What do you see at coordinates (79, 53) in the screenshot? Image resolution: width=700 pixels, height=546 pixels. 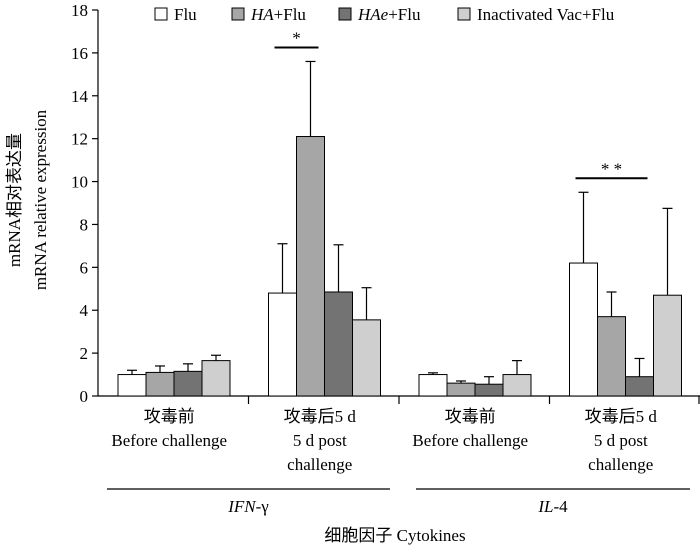 I see `y-tick-label: 16` at bounding box center [79, 53].